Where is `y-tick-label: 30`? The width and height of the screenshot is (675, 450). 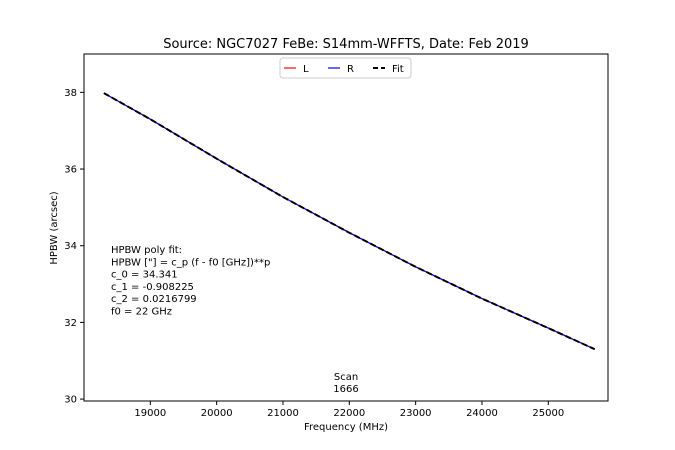 y-tick-label: 30 is located at coordinates (70, 400).